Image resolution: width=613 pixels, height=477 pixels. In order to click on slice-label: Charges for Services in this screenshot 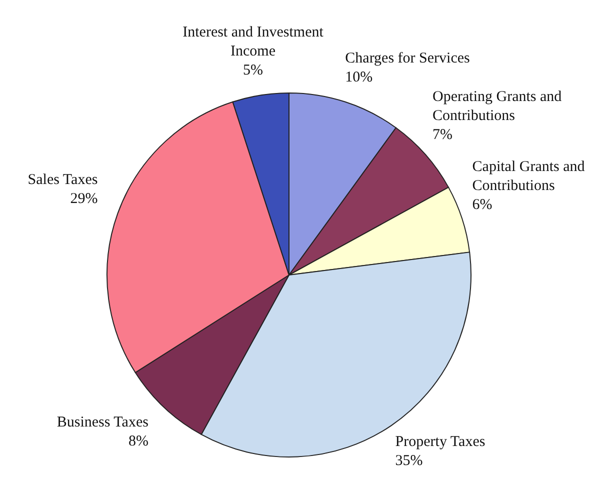, I will do `click(407, 58)`.